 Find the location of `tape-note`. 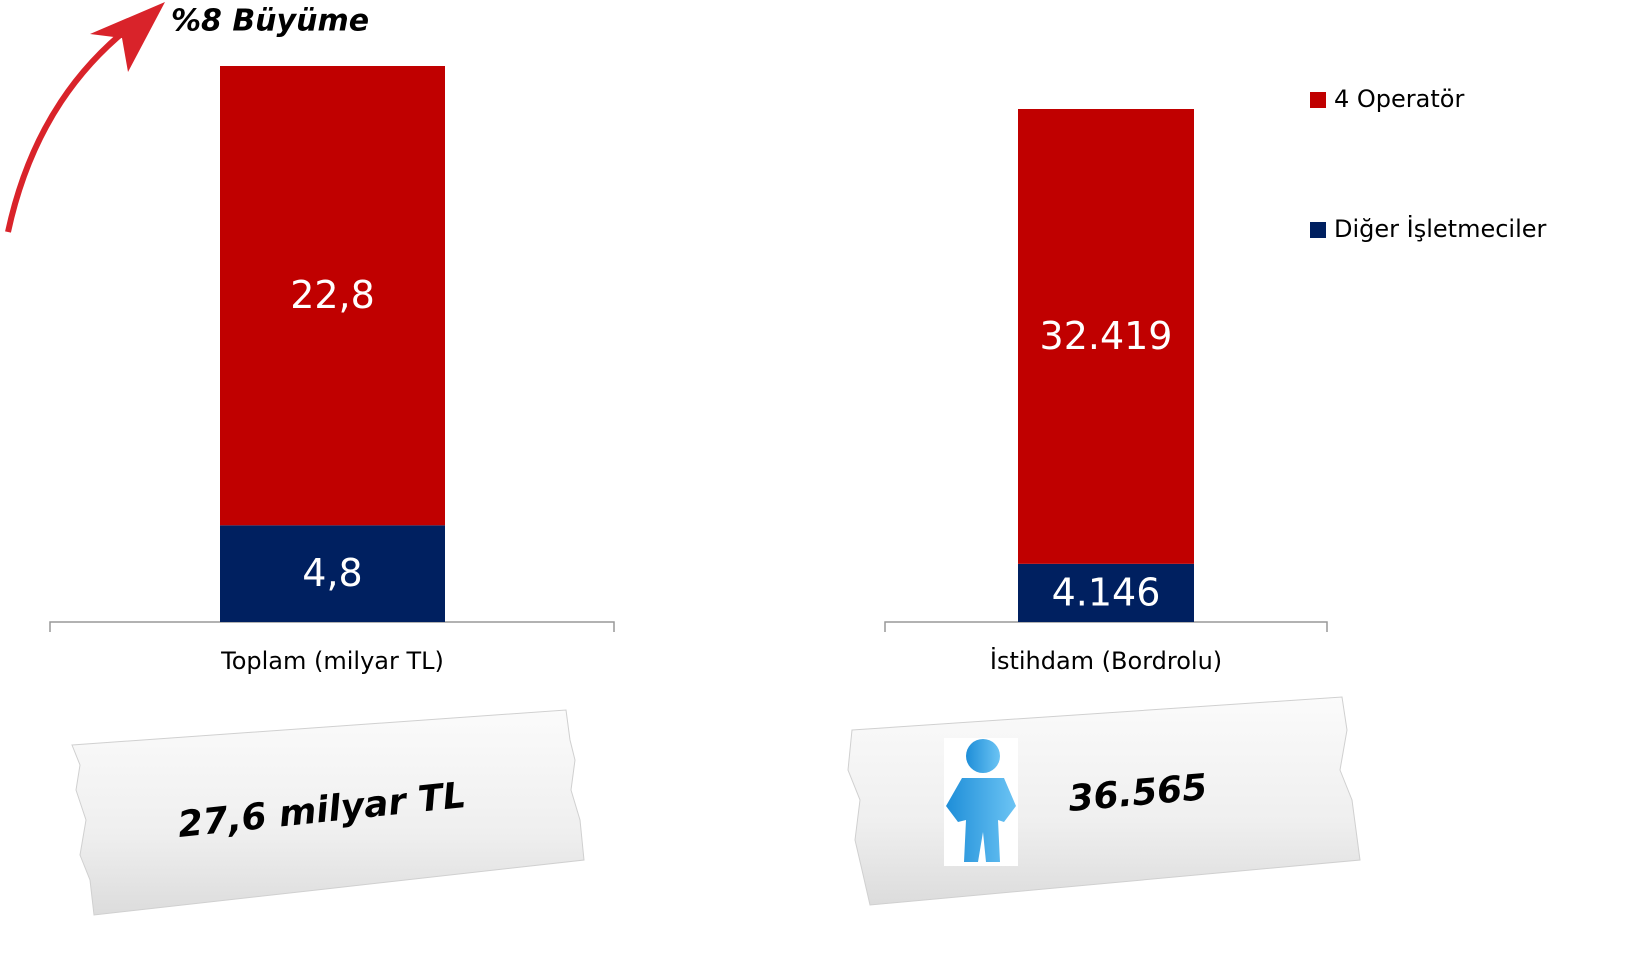

tape-note is located at coordinates (328, 812).